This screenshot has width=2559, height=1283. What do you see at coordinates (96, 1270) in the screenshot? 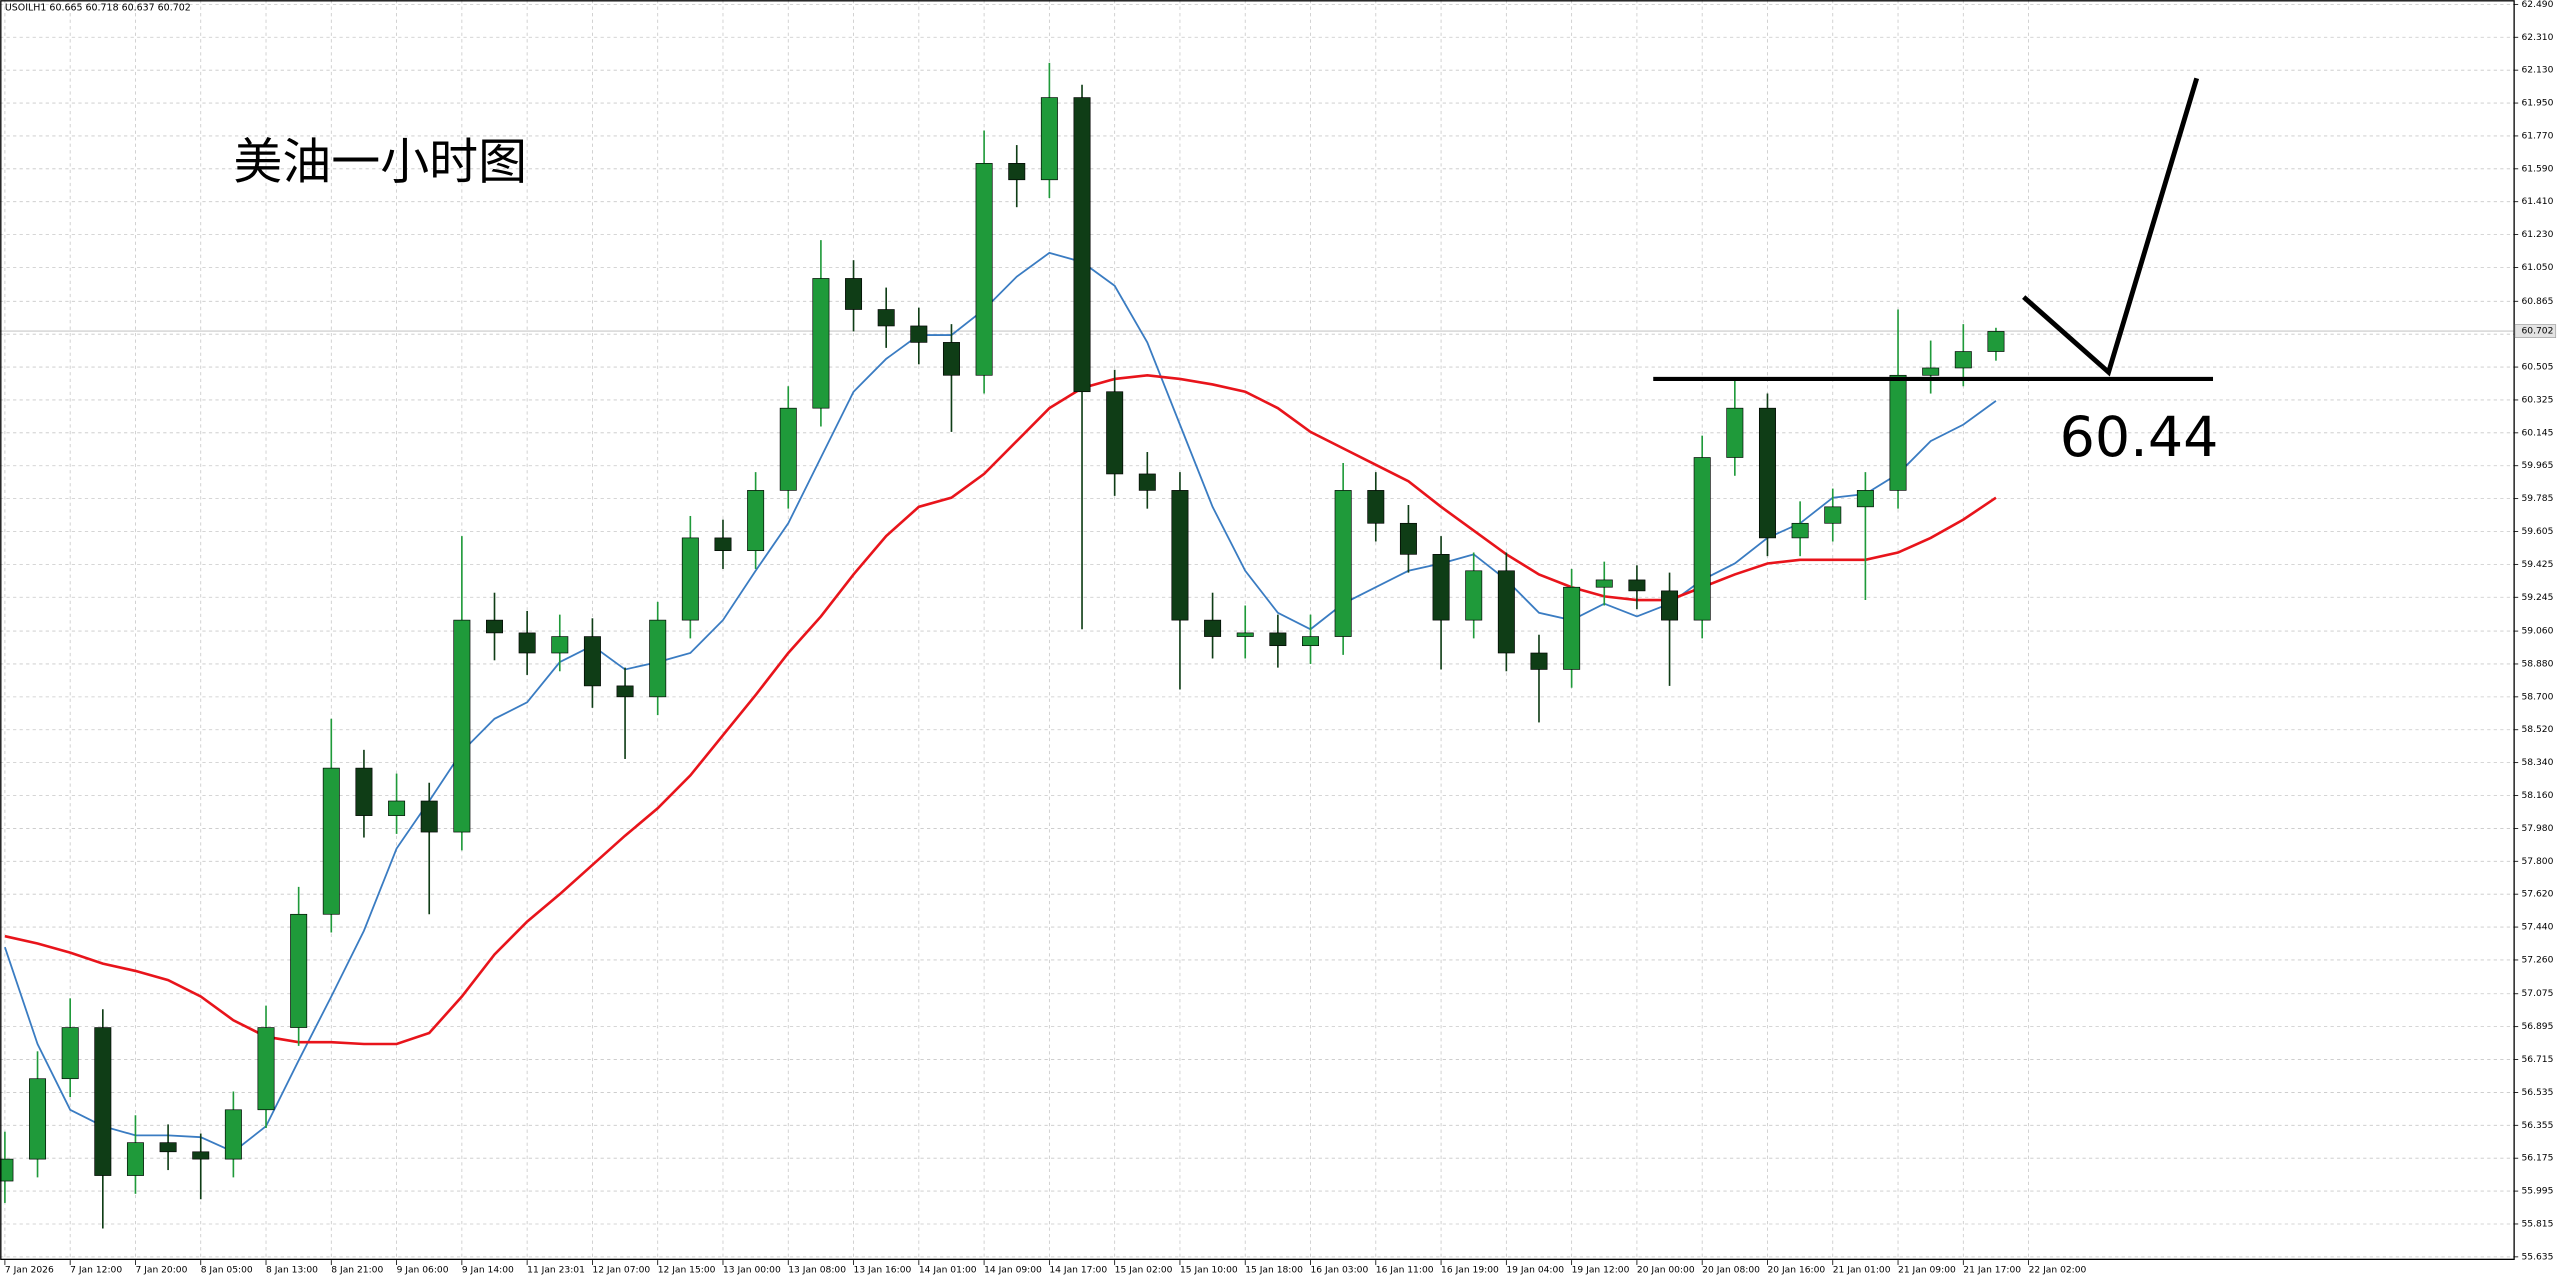
I see `x-tick-label: 7 Jan 12:00` at bounding box center [96, 1270].